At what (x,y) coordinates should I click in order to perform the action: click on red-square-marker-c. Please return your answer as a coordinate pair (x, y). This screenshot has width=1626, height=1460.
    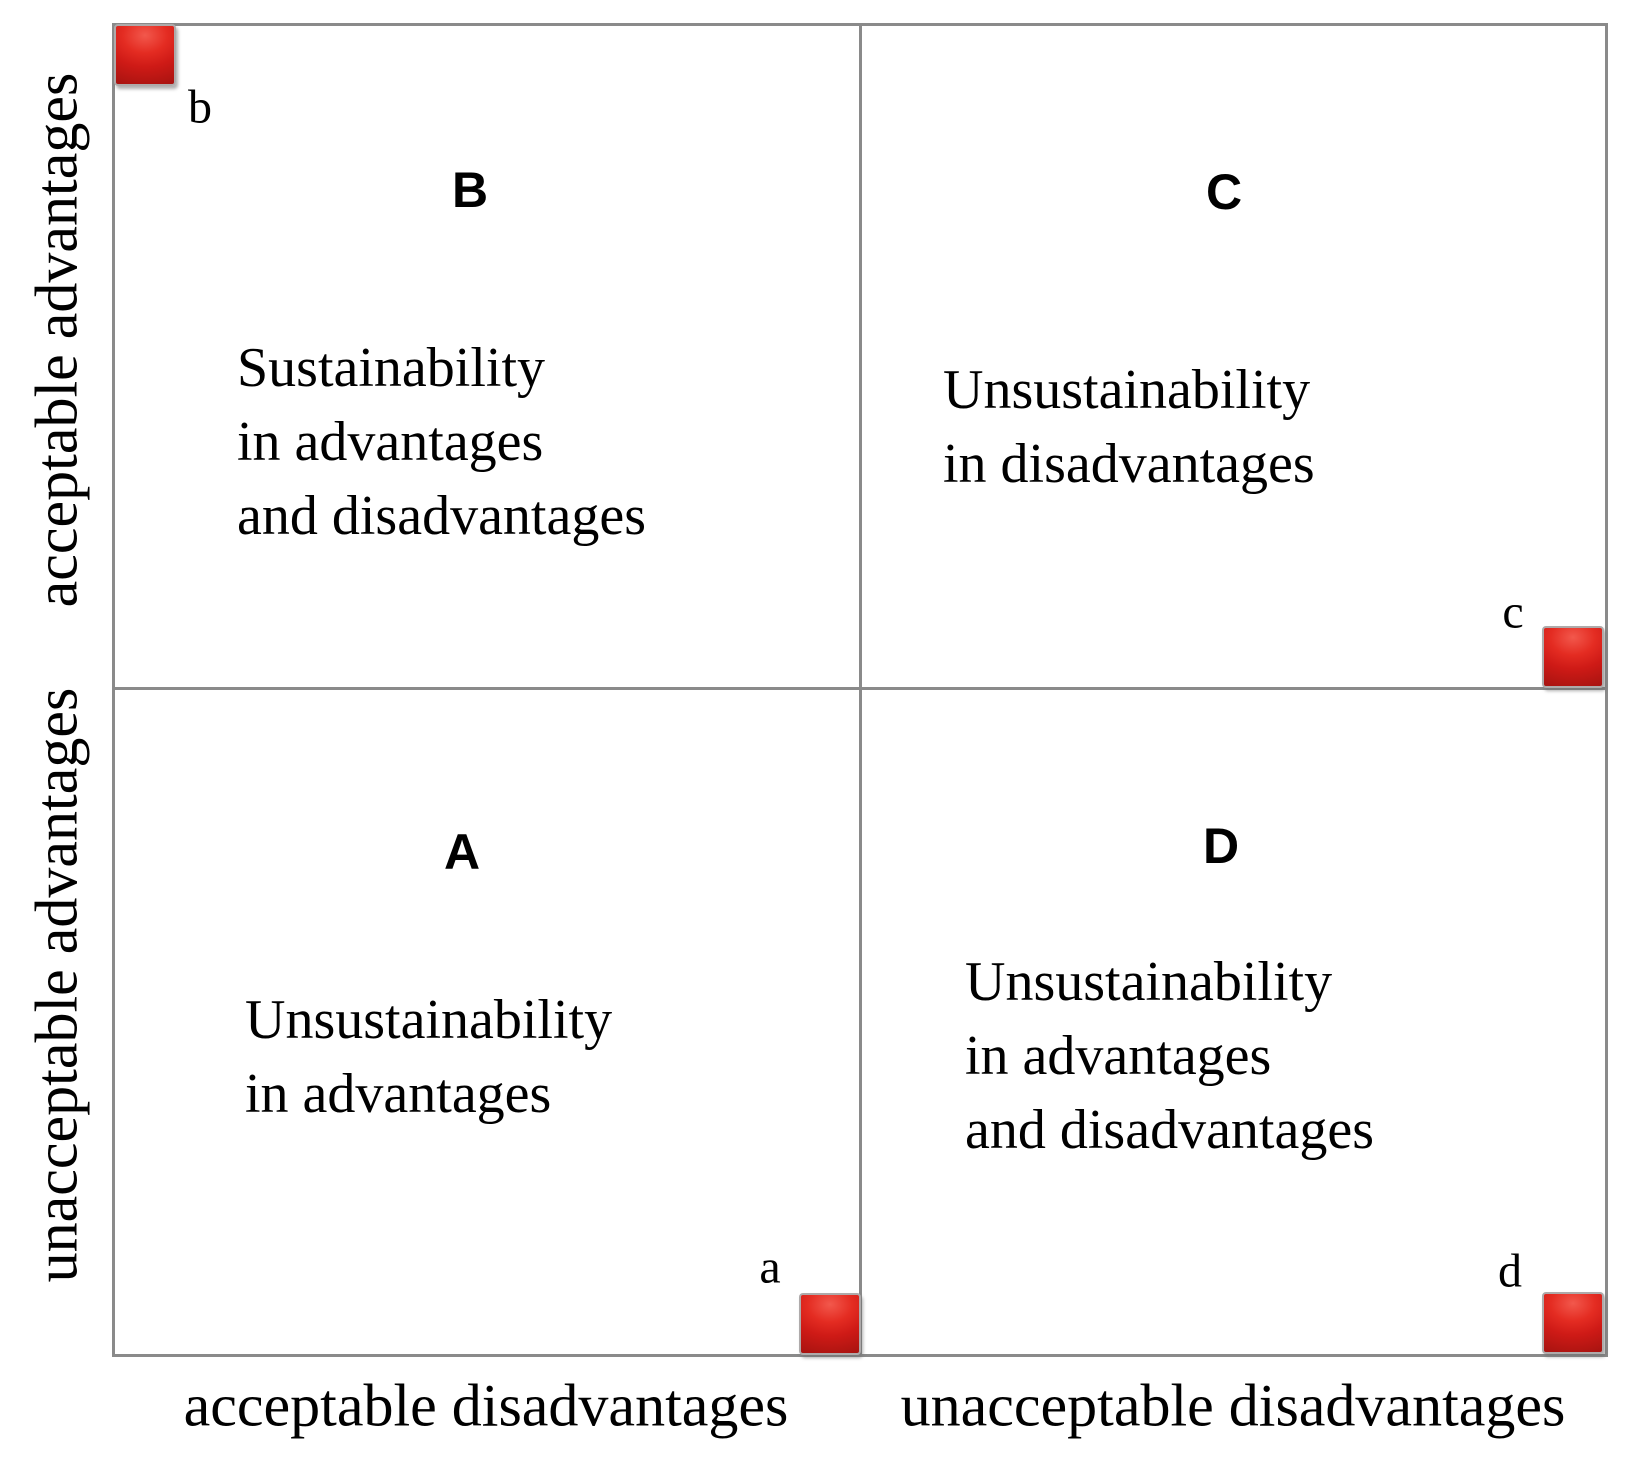
    Looking at the image, I should click on (1573, 657).